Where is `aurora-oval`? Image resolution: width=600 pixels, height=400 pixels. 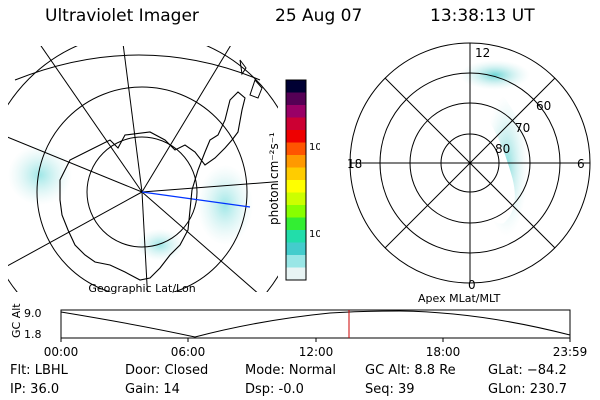 aurora-oval is located at coordinates (506, 166).